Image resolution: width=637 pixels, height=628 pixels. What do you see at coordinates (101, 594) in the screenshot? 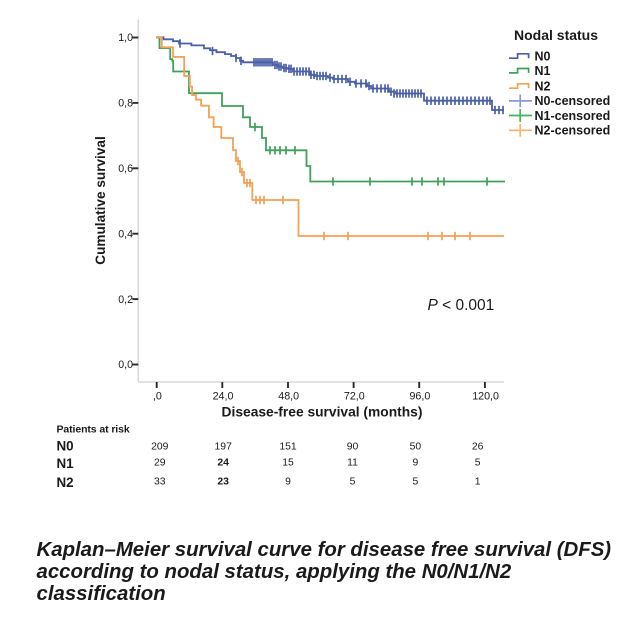
I see `svg-text: classification` at bounding box center [101, 594].